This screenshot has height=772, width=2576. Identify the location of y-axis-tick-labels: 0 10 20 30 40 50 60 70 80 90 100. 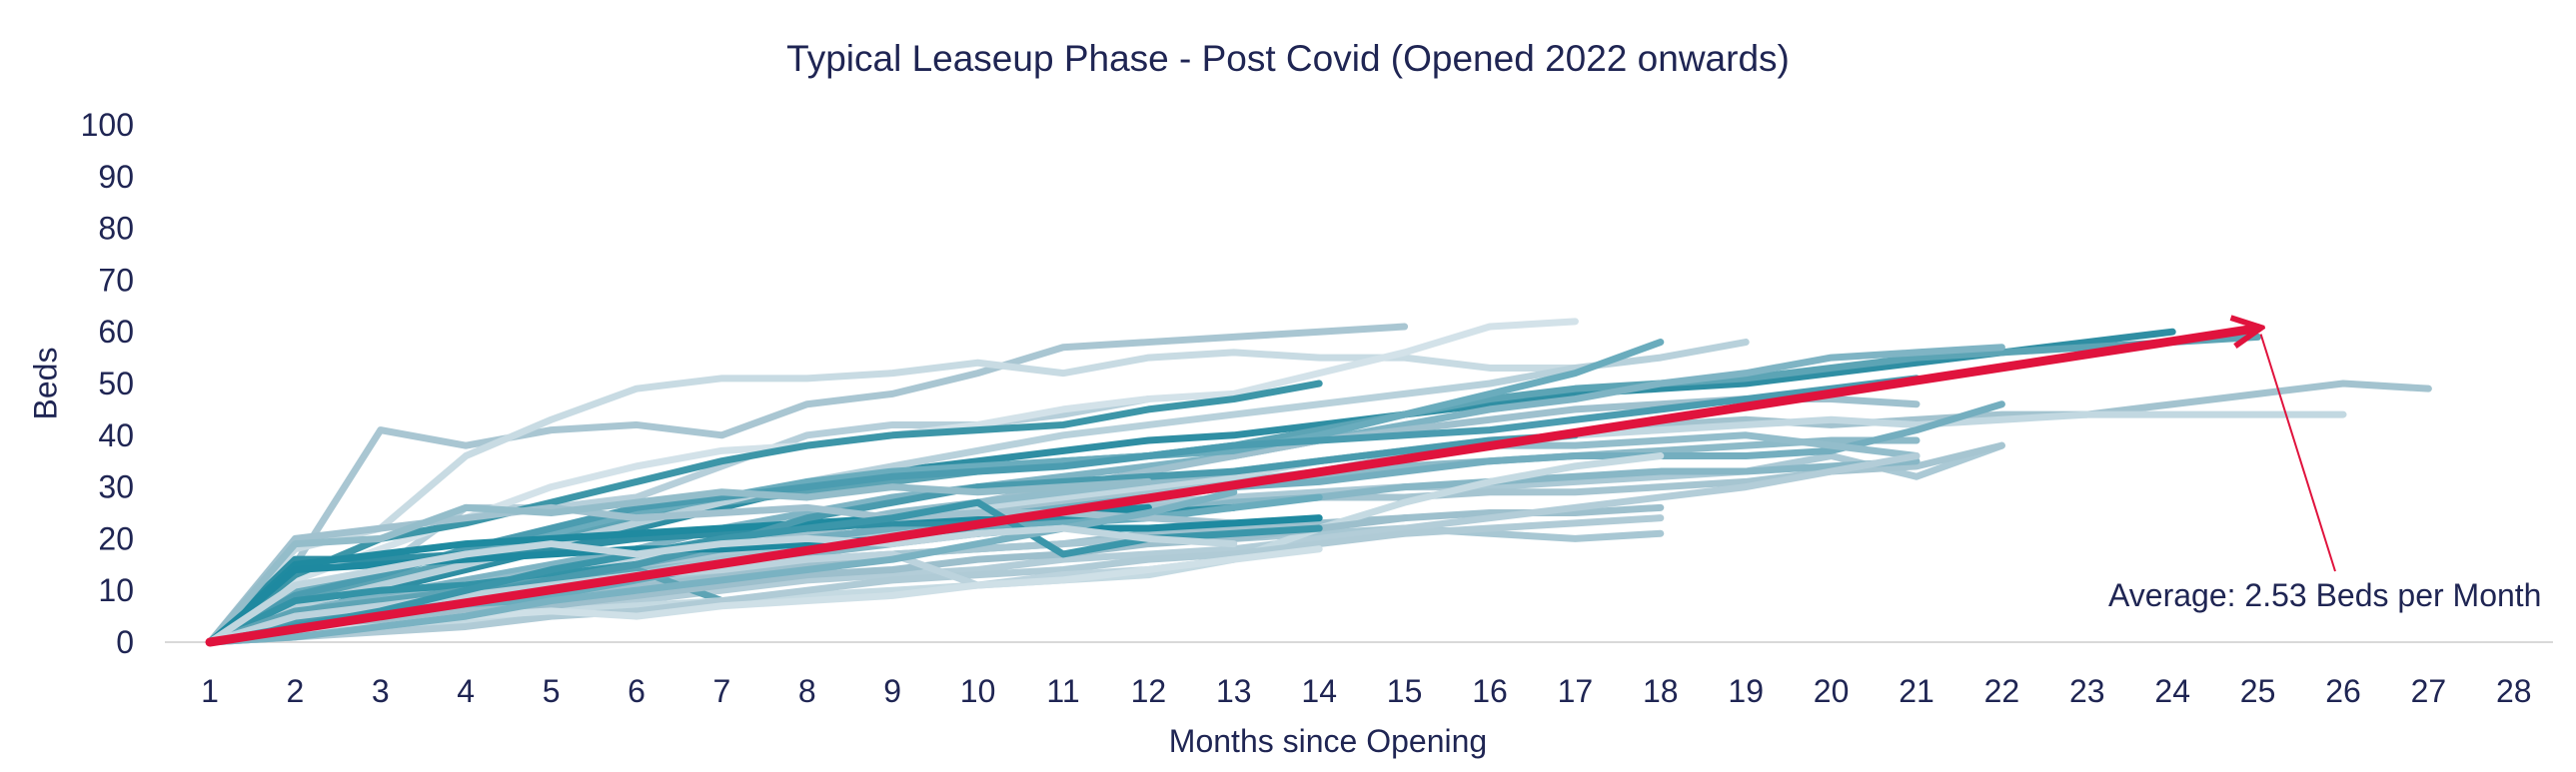
(107, 383).